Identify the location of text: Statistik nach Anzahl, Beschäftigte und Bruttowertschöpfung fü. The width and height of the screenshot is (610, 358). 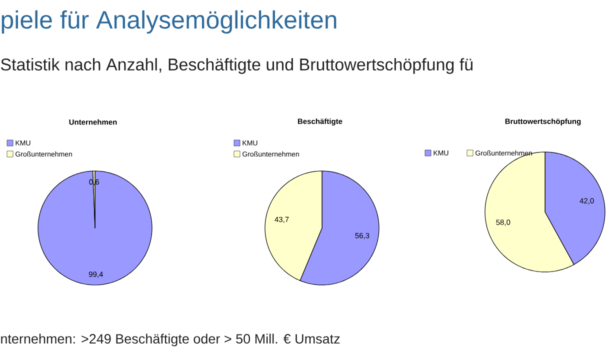
(236, 66).